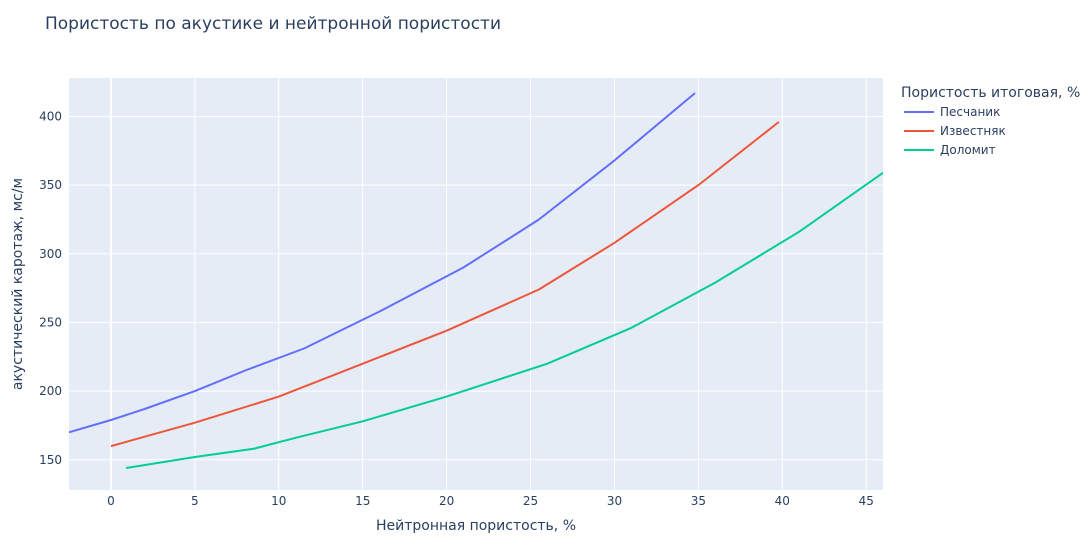  Describe the element at coordinates (50, 116) in the screenshot. I see `y-tick-label: 400` at that location.